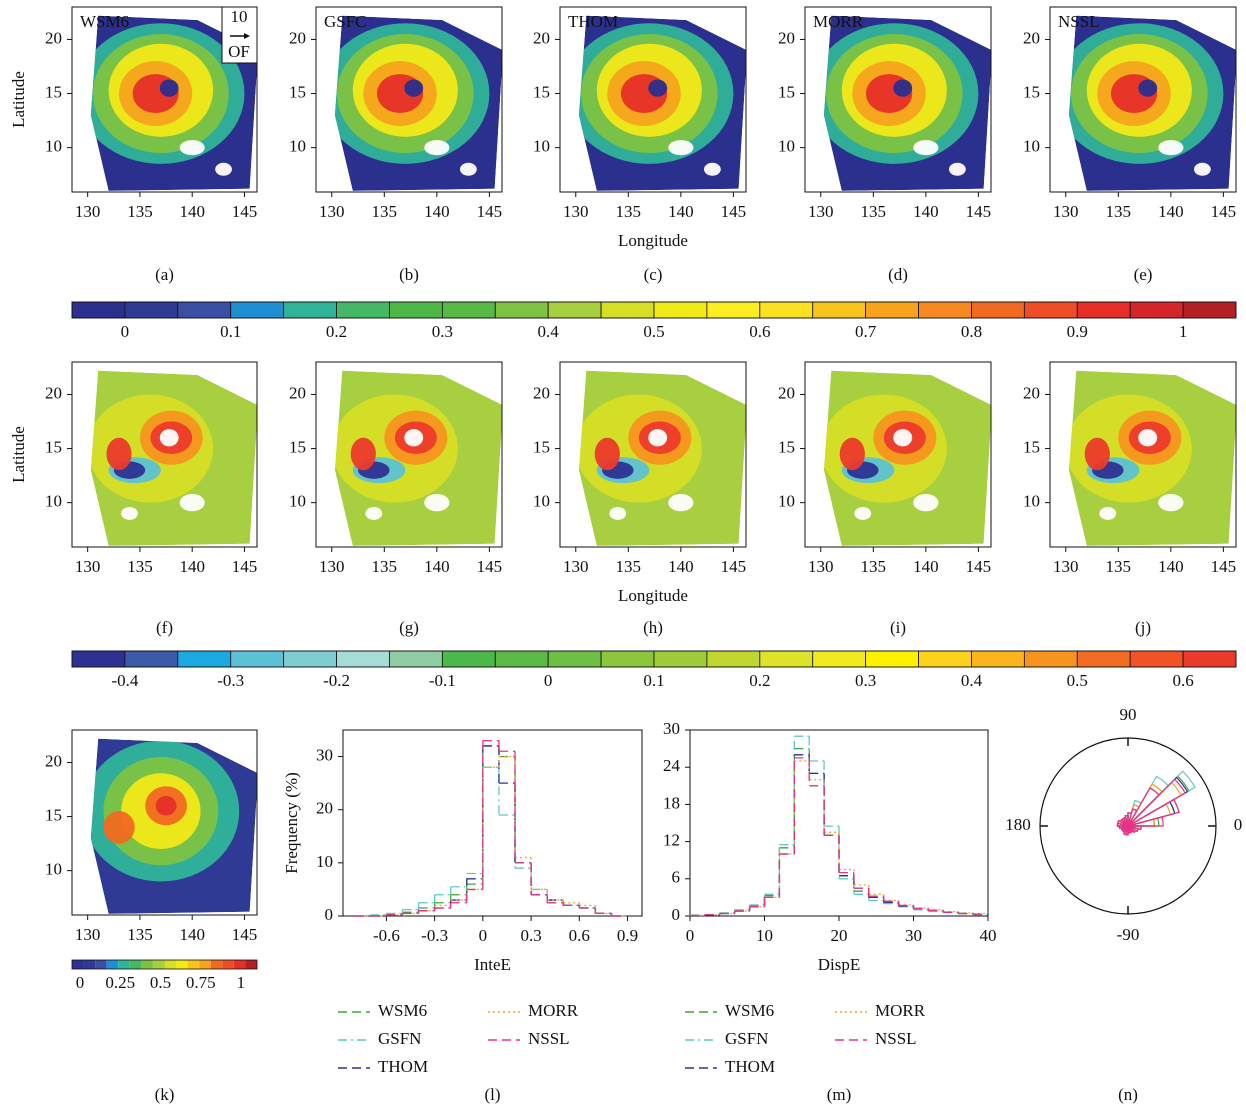 This screenshot has height=1116, width=1246. Describe the element at coordinates (1079, 21) in the screenshot. I see `model-name: NSSL` at that location.